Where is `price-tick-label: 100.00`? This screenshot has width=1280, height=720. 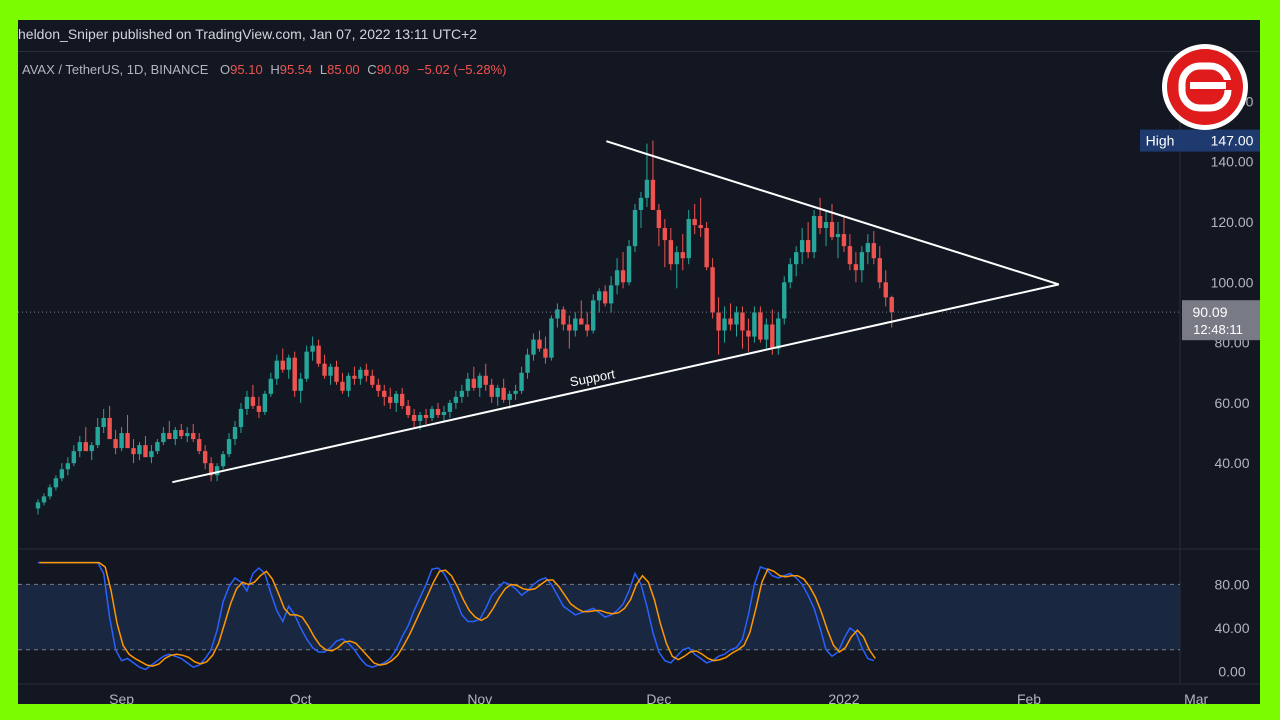
price-tick-label: 100.00 is located at coordinates (1232, 282).